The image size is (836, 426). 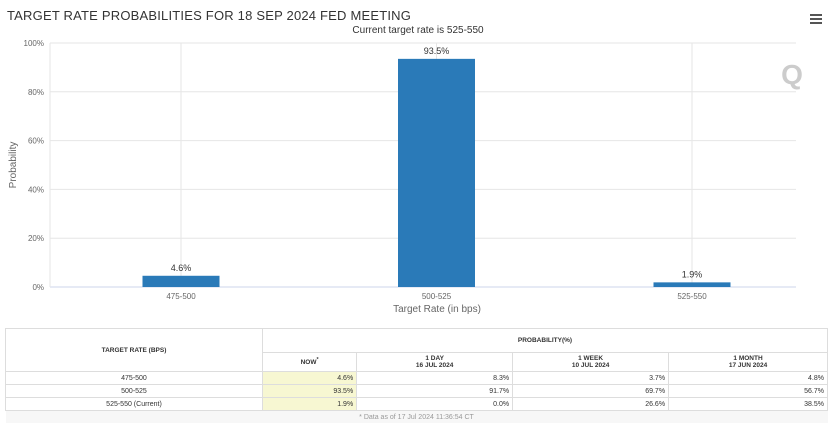 I want to click on column-label: 1 MONTH, so click(x=748, y=358).